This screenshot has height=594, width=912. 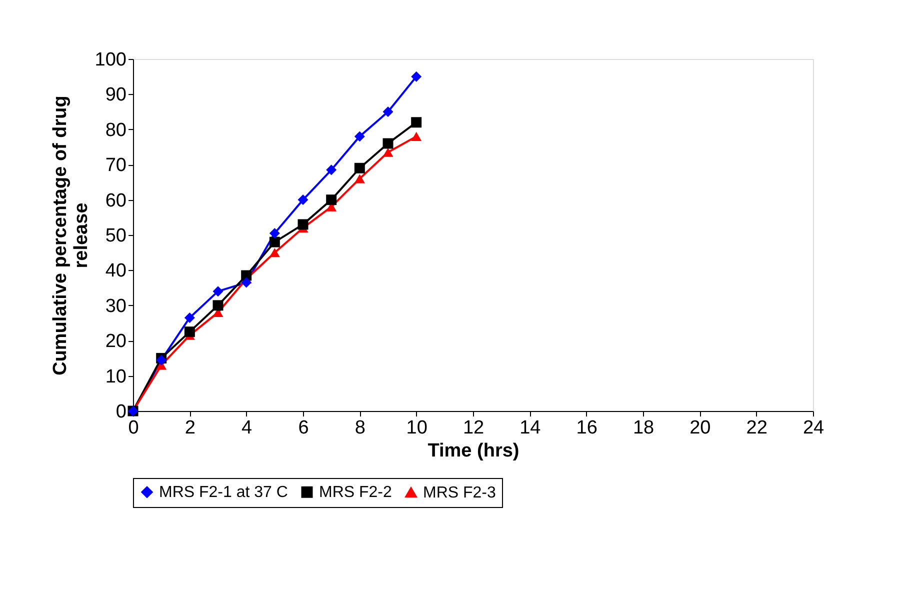 What do you see at coordinates (757, 428) in the screenshot?
I see `x-tick-label: 22` at bounding box center [757, 428].